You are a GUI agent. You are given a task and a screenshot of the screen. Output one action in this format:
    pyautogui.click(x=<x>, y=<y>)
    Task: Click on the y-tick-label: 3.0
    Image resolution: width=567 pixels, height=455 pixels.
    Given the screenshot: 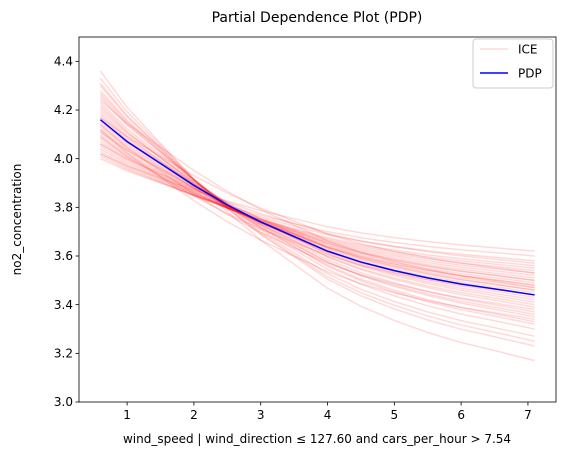 What is the action you would take?
    pyautogui.click(x=63, y=402)
    